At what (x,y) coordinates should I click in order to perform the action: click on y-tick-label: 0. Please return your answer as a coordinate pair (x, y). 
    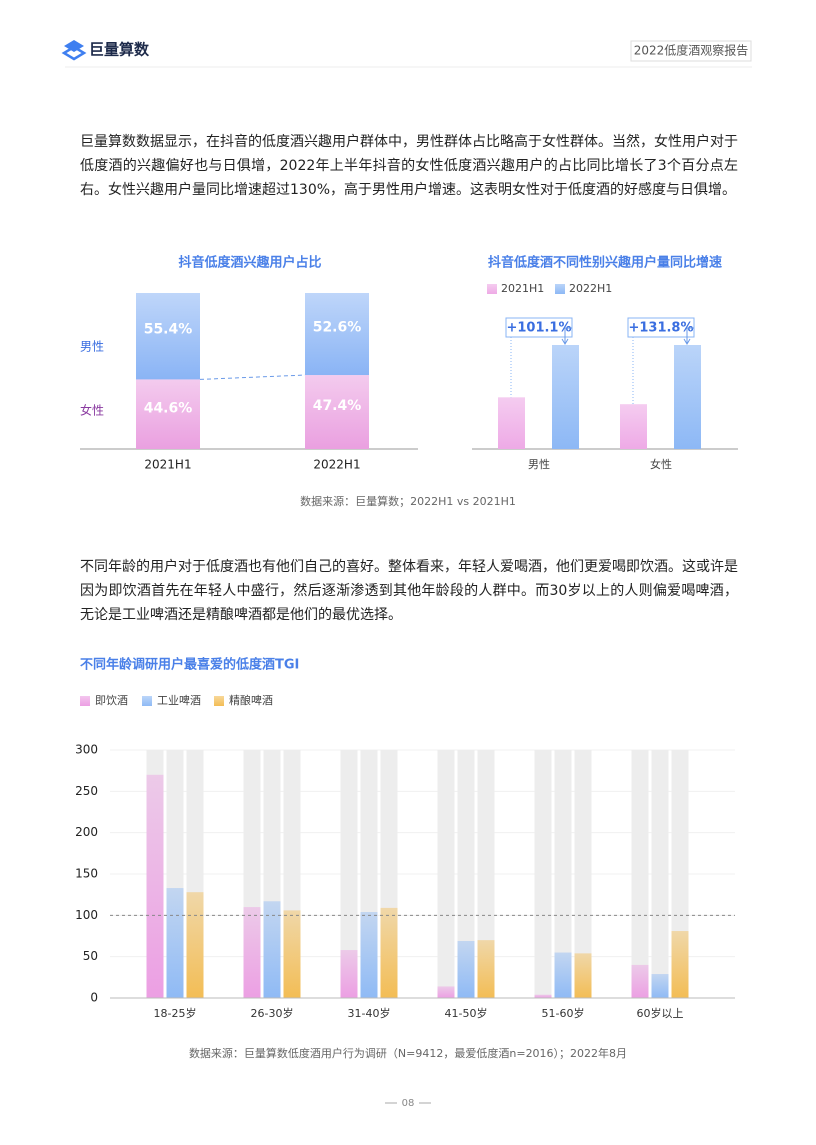
    Looking at the image, I should click on (94, 998).